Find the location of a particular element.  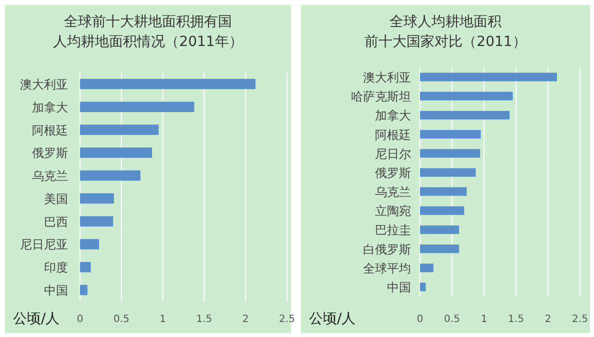

chart-subtitle: 前十大国家对比（2011） is located at coordinates (445, 42).